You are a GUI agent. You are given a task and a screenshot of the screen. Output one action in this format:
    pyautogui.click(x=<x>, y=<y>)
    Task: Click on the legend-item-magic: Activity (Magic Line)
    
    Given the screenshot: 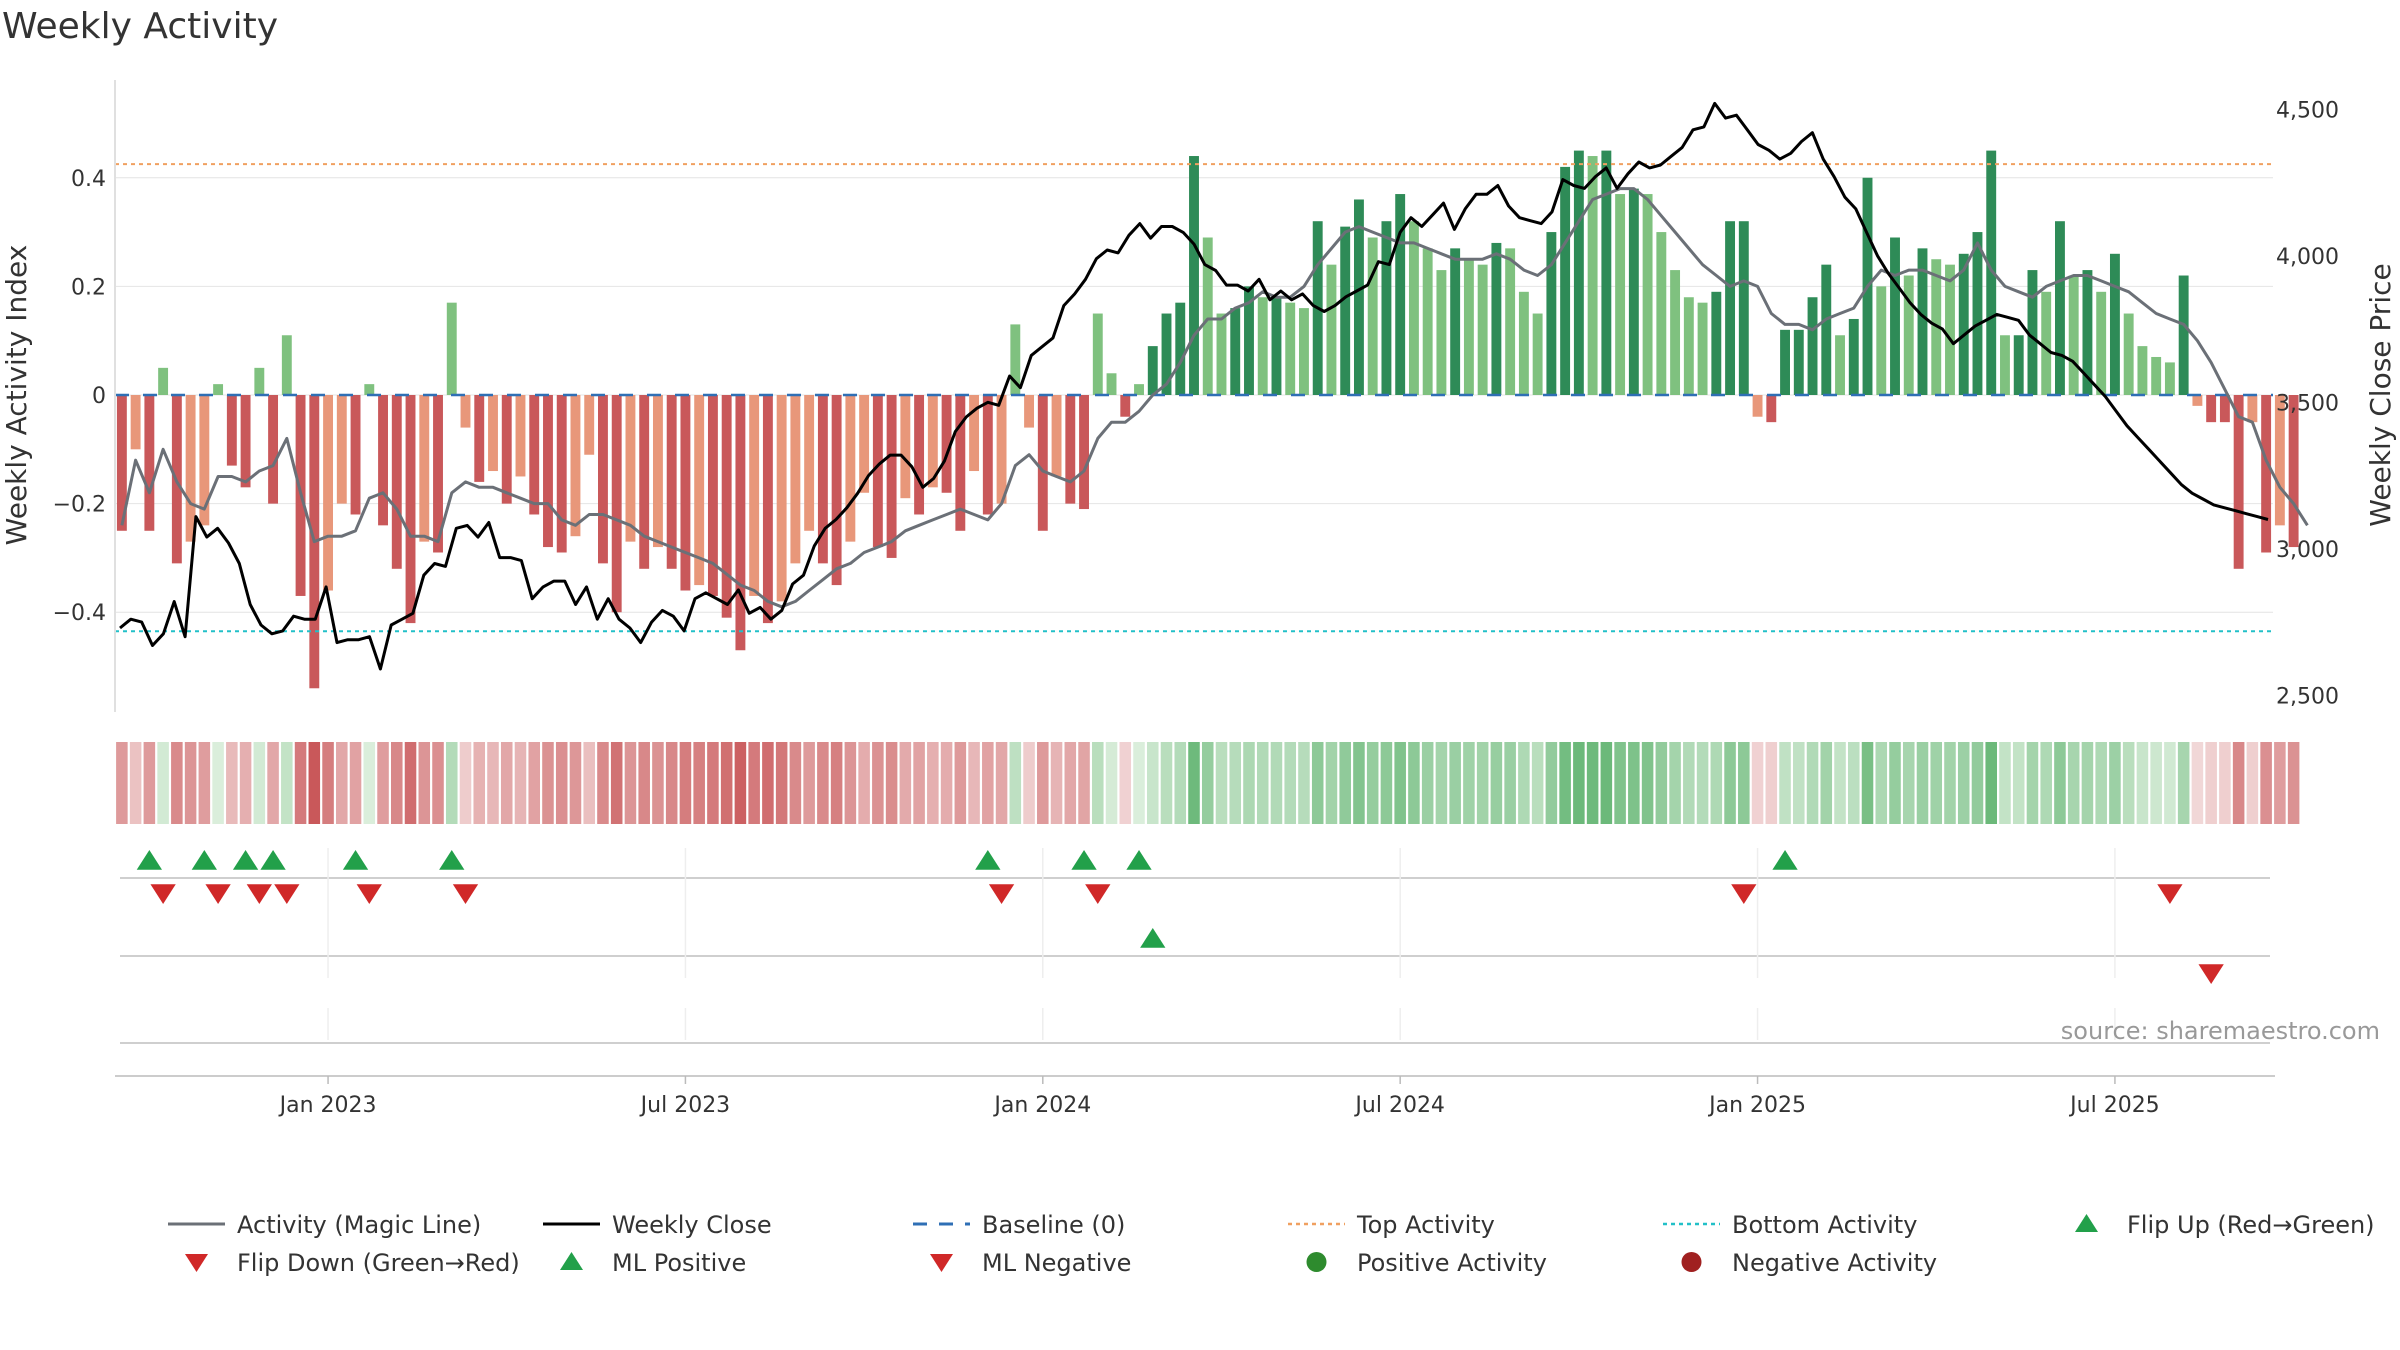 What is the action you would take?
    pyautogui.click(x=324, y=1225)
    